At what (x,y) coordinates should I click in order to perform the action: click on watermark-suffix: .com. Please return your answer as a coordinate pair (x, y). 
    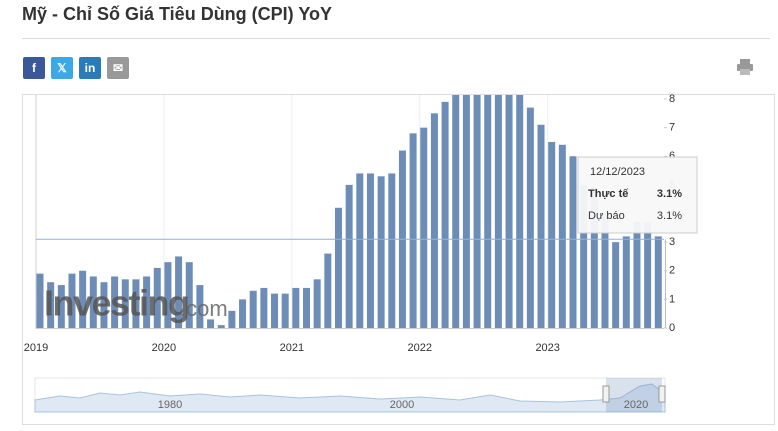
    Looking at the image, I should click on (204, 308).